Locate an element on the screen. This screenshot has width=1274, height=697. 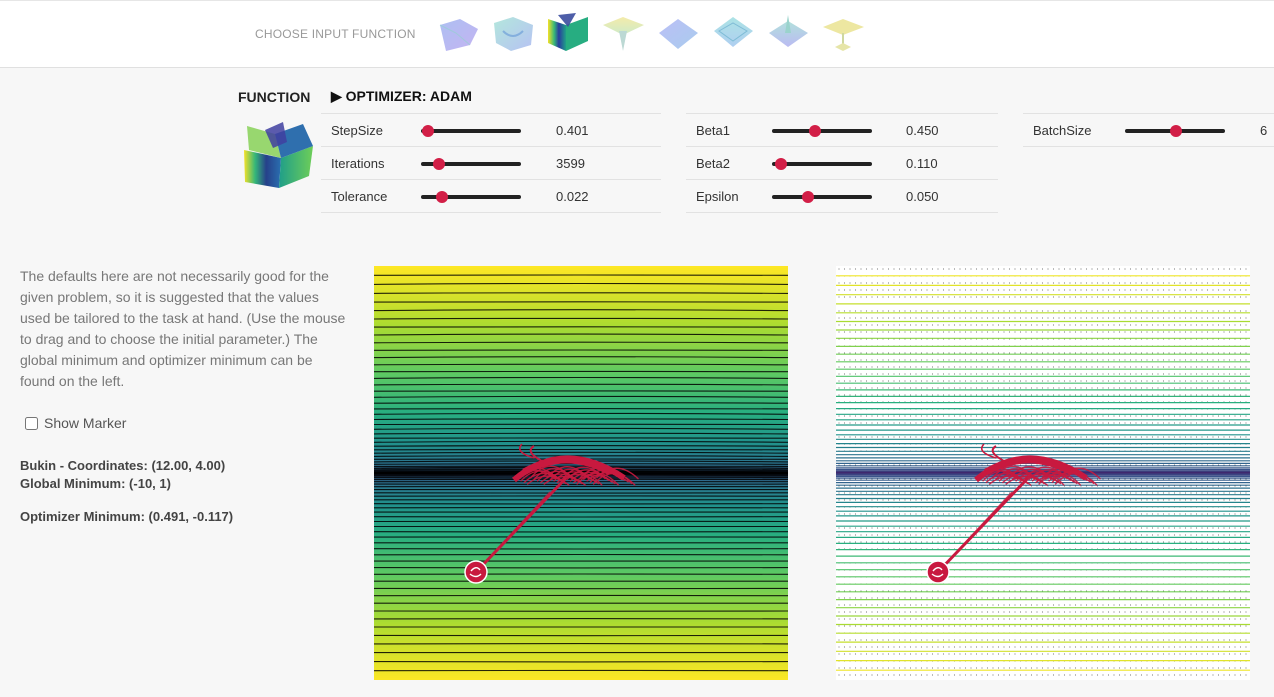
show-marker-toggle: Show Marker is located at coordinates (75, 423).